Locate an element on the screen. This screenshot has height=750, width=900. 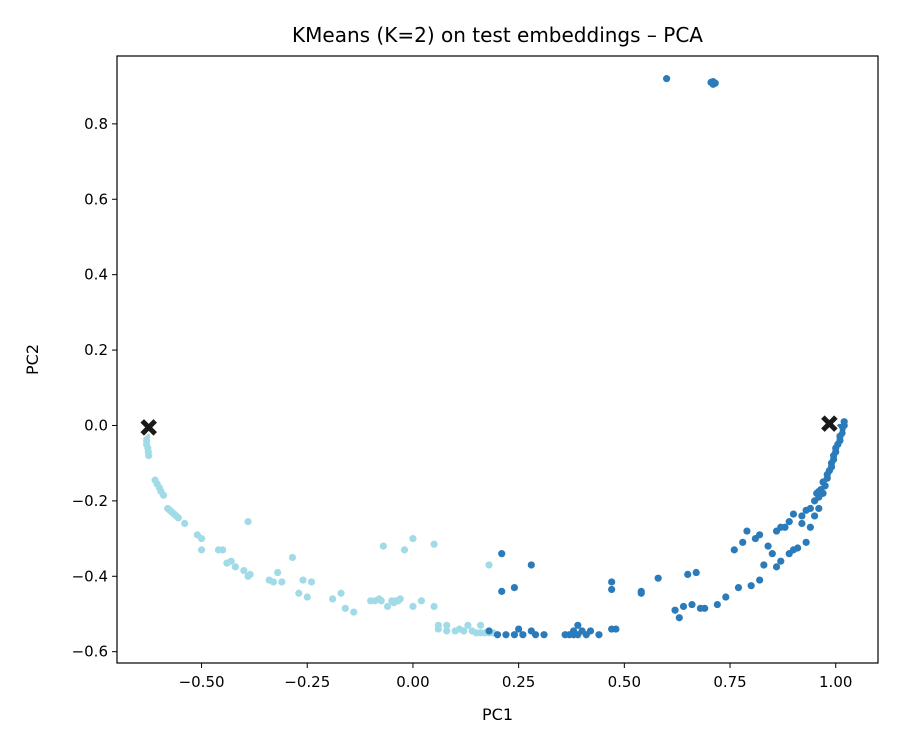
y-tick-label: 0.6 is located at coordinates (96, 199).